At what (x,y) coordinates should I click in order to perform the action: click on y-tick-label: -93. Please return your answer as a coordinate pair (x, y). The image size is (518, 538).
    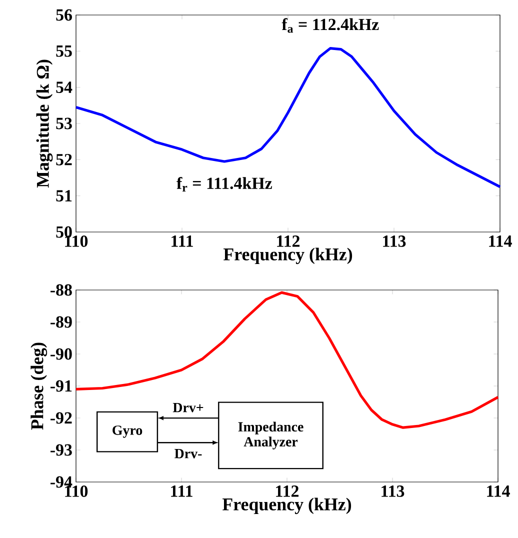
    Looking at the image, I should click on (61, 450).